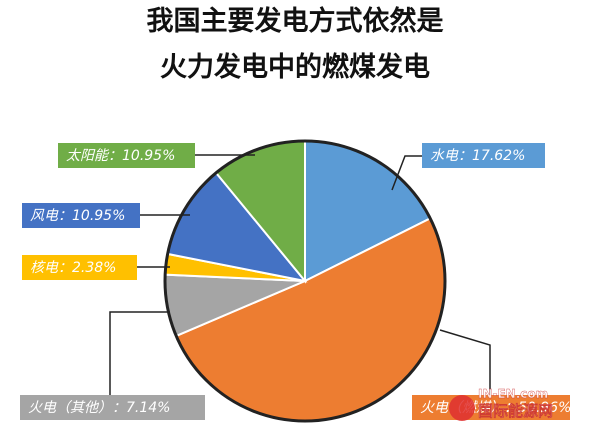 The width and height of the screenshot is (591, 433). I want to click on watermark: IN-EN.com 国际能源网, so click(501, 404).